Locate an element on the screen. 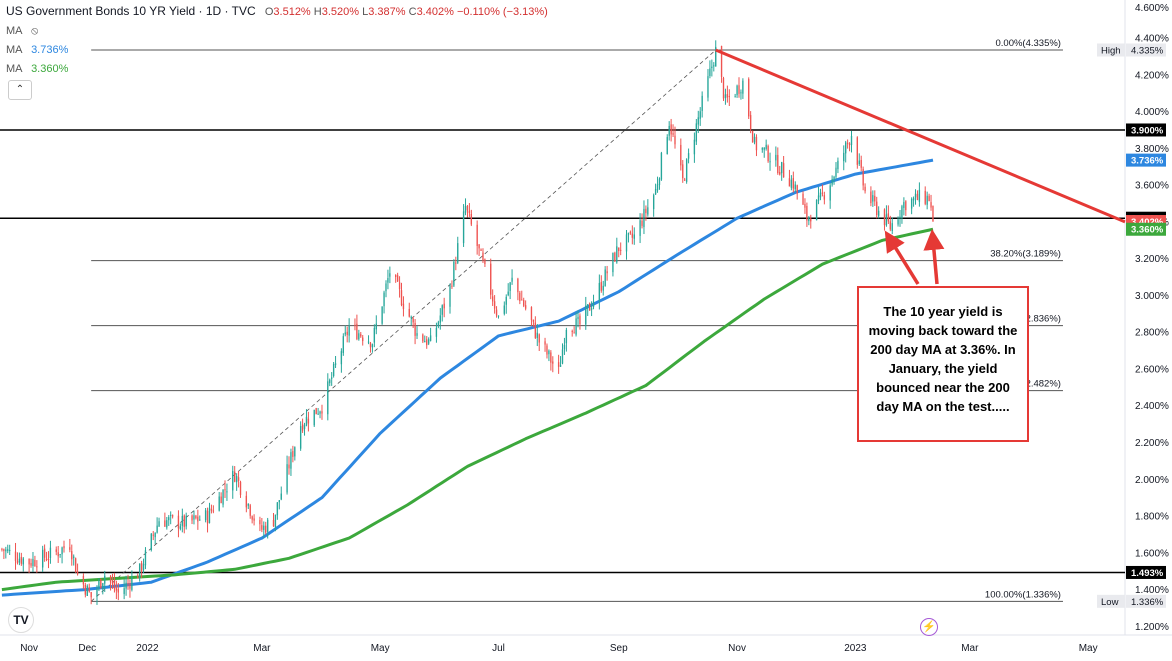 The height and width of the screenshot is (661, 1172). close-label: C is located at coordinates (412, 12).